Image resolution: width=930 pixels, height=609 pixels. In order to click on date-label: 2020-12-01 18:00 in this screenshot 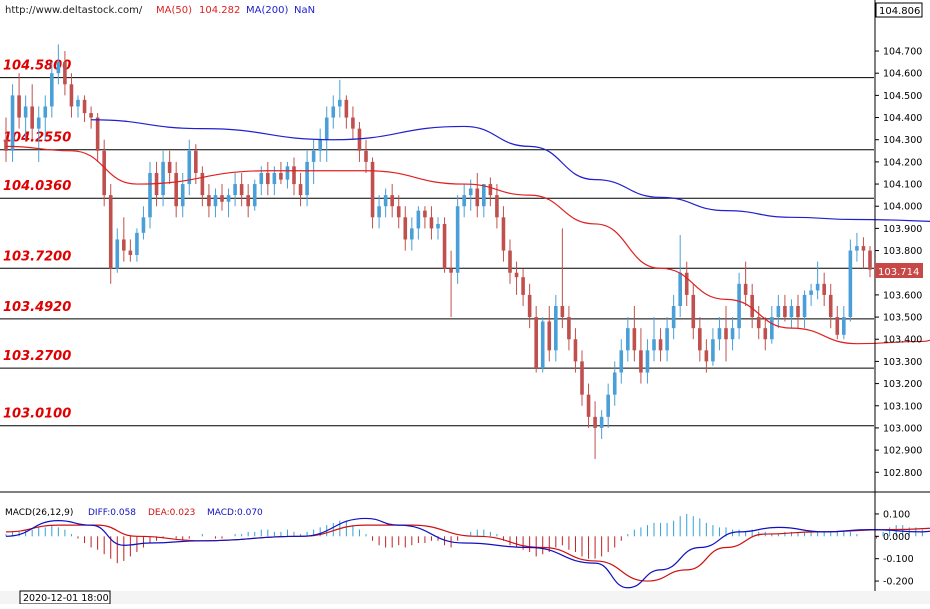, I will do `click(66, 598)`.